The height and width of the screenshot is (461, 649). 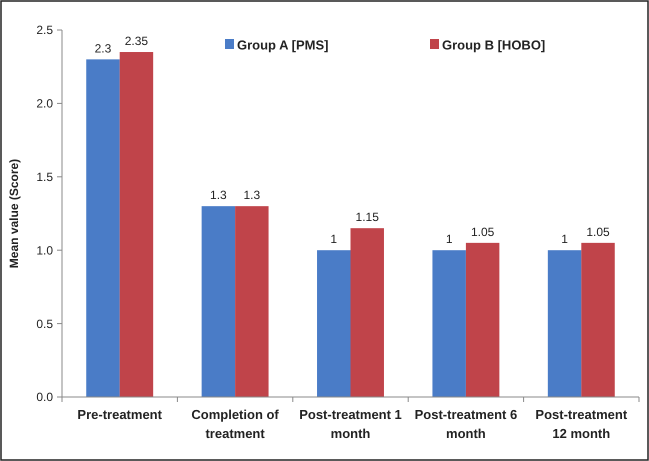 I want to click on y-tick-label: 2.0, so click(x=45, y=103).